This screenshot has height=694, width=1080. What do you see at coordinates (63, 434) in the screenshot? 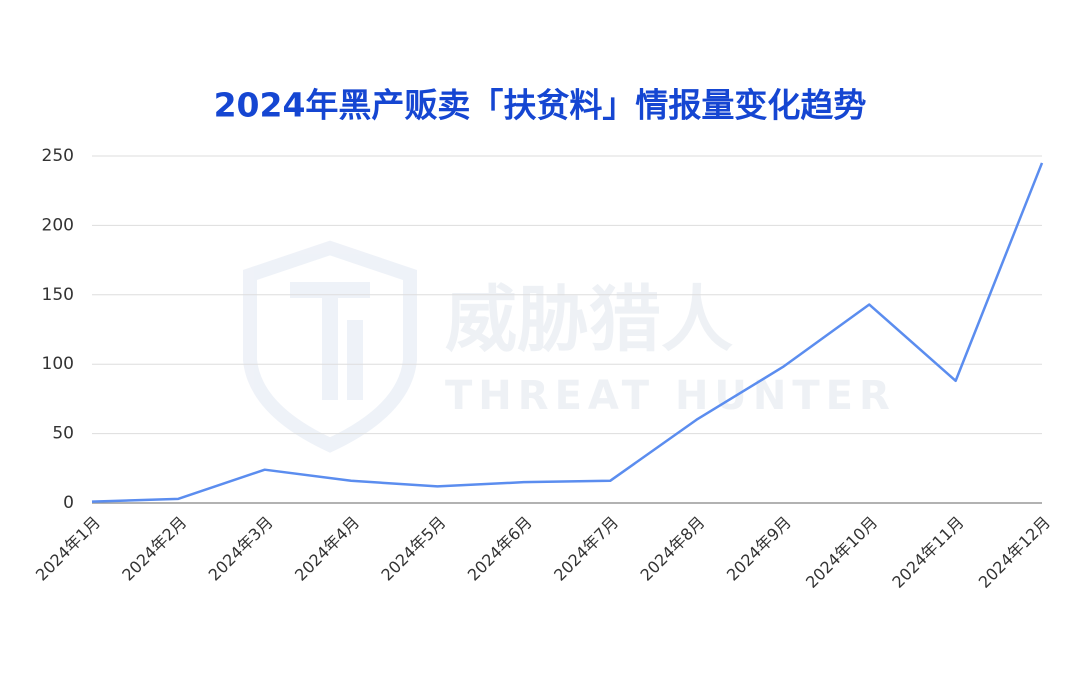
I see `y-tick-label: 50` at bounding box center [63, 434].